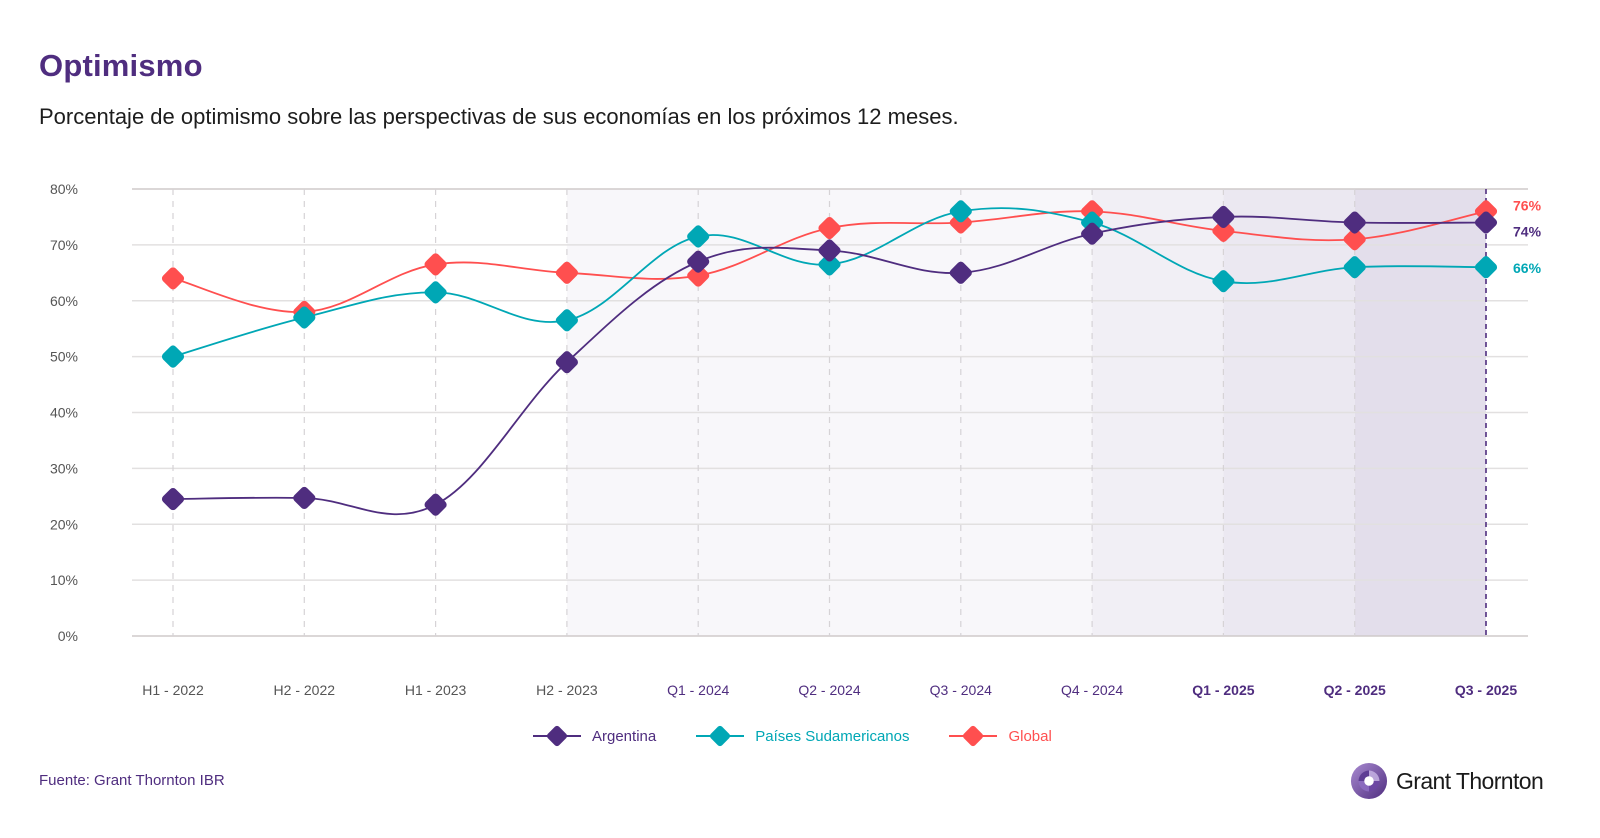 This screenshot has width=1600, height=838. What do you see at coordinates (1527, 268) in the screenshot?
I see `end-value-label: 66%` at bounding box center [1527, 268].